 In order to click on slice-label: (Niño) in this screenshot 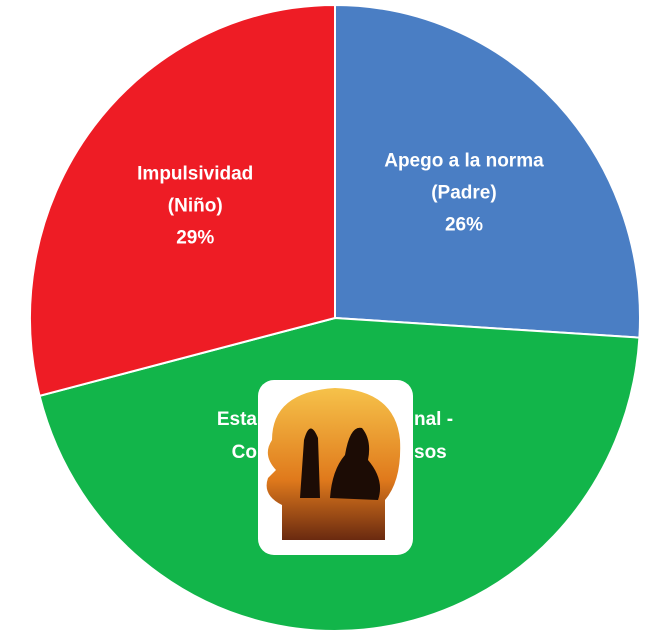, I will do `click(195, 206)`.